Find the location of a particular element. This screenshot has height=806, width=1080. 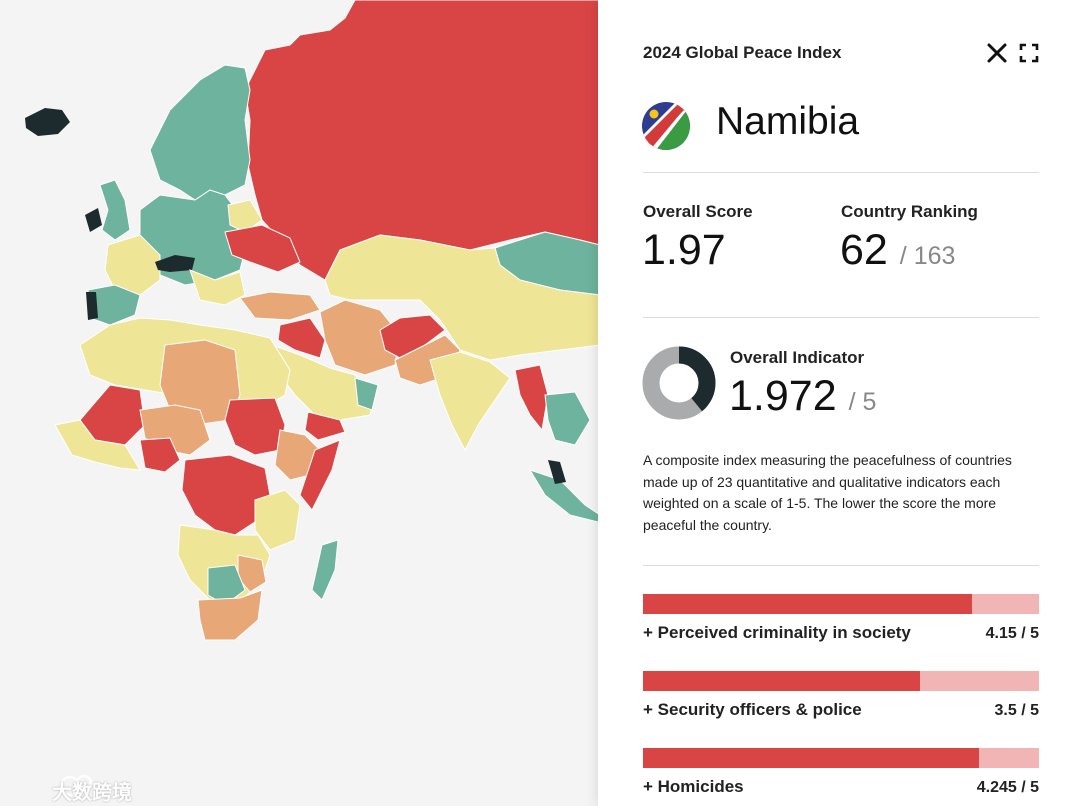

fullscreen-icon is located at coordinates (1029, 53).